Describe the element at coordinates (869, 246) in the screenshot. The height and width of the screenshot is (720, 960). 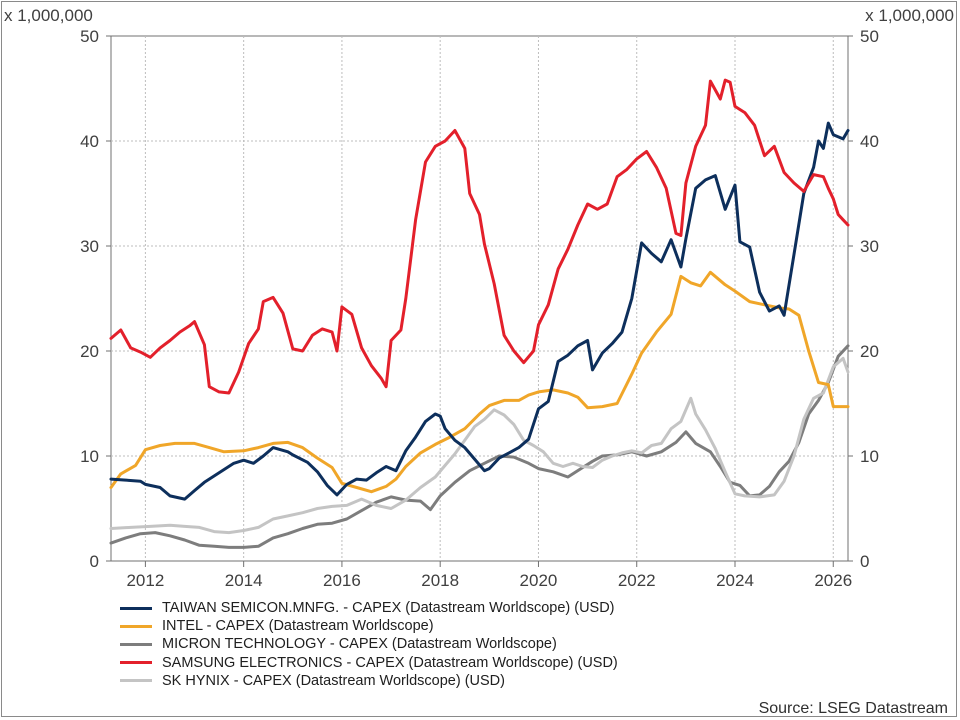
I see `y-tick-label-right: 30` at that location.